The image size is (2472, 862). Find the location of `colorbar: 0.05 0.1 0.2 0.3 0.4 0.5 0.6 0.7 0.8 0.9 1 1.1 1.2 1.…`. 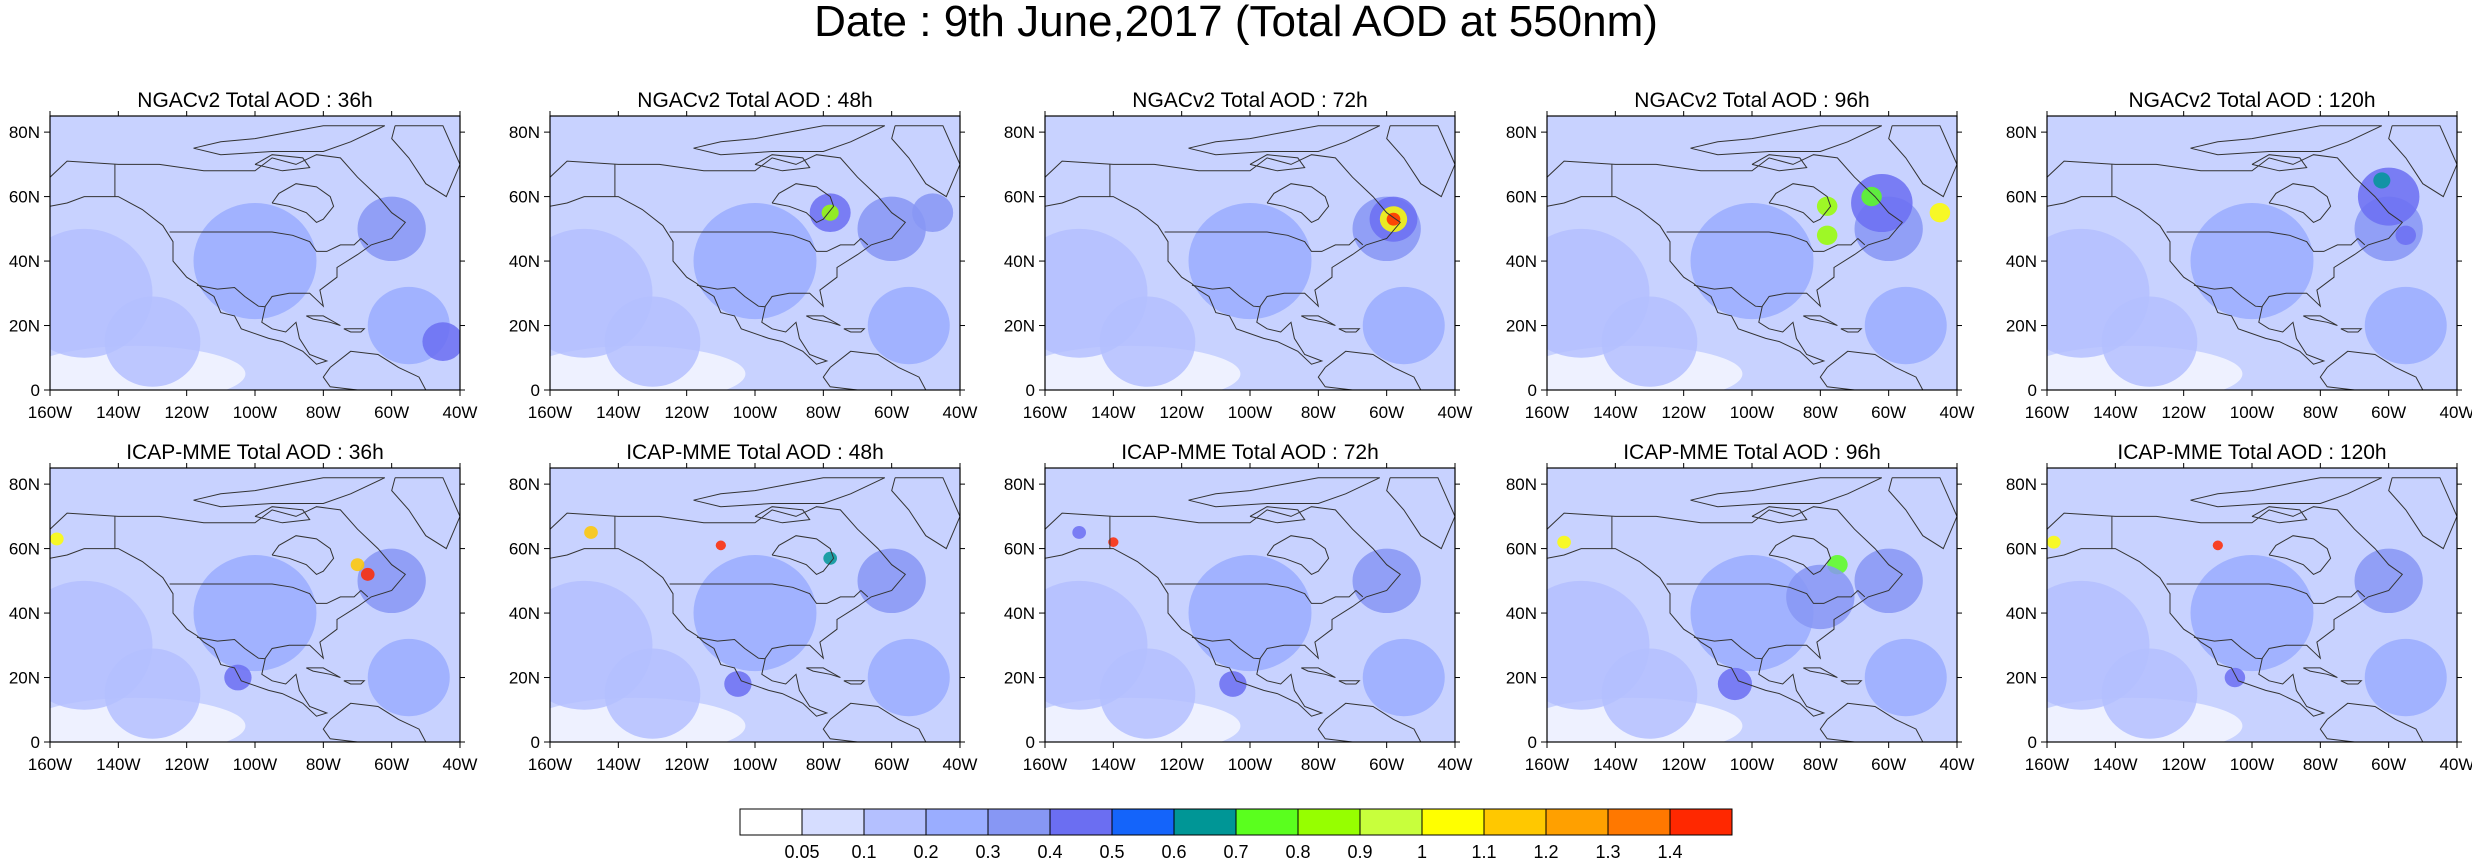

colorbar: 0.05 0.1 0.2 0.3 0.4 0.5 0.6 0.7 0.8 0.9 1 1.1 1.2 1.… is located at coordinates (1236, 835).